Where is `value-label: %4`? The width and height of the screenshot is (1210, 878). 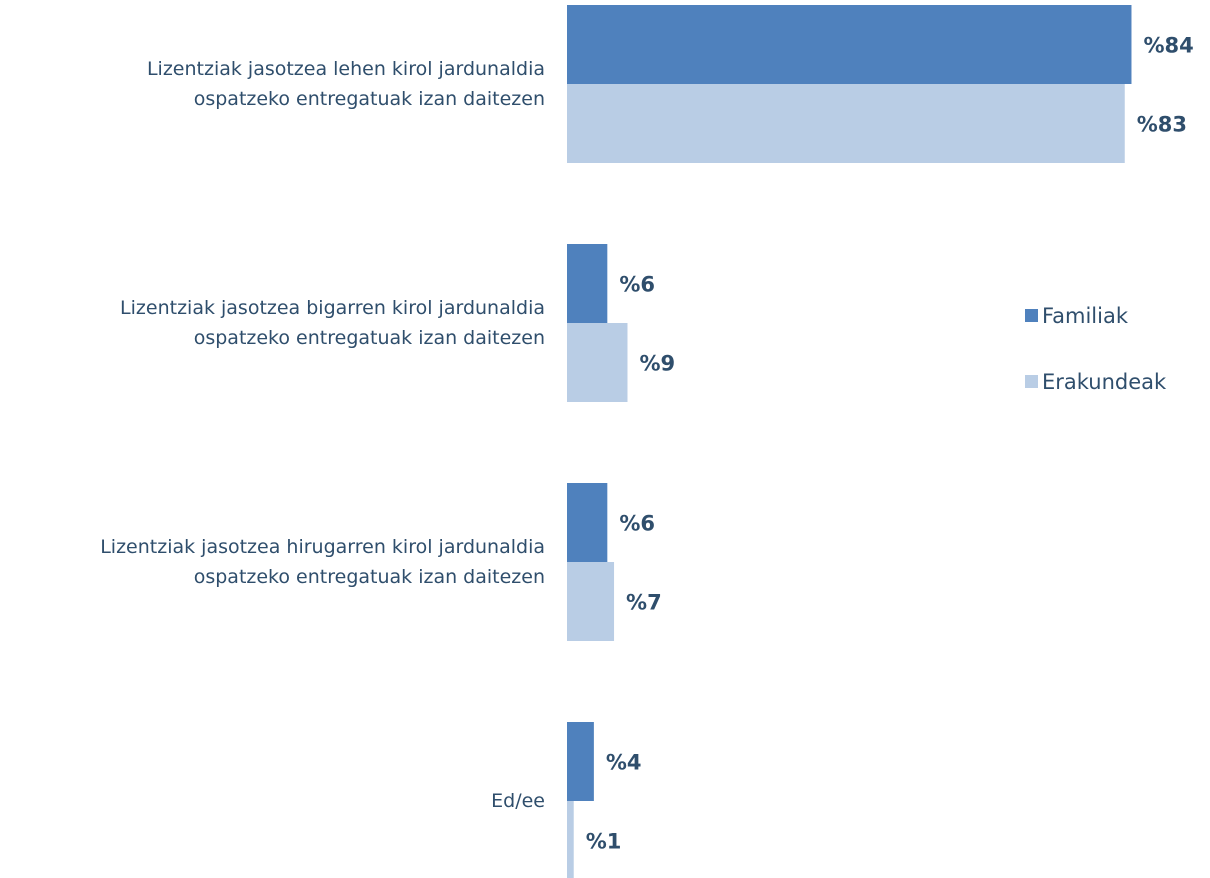 value-label: %4 is located at coordinates (624, 763).